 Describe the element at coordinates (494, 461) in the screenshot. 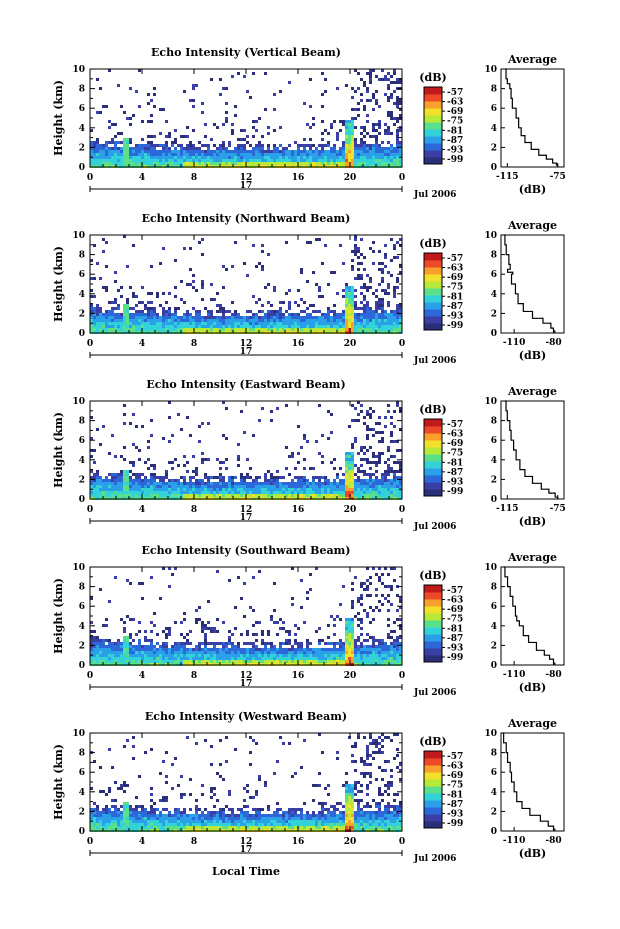

I see `profile-y-tick-label: 4` at that location.